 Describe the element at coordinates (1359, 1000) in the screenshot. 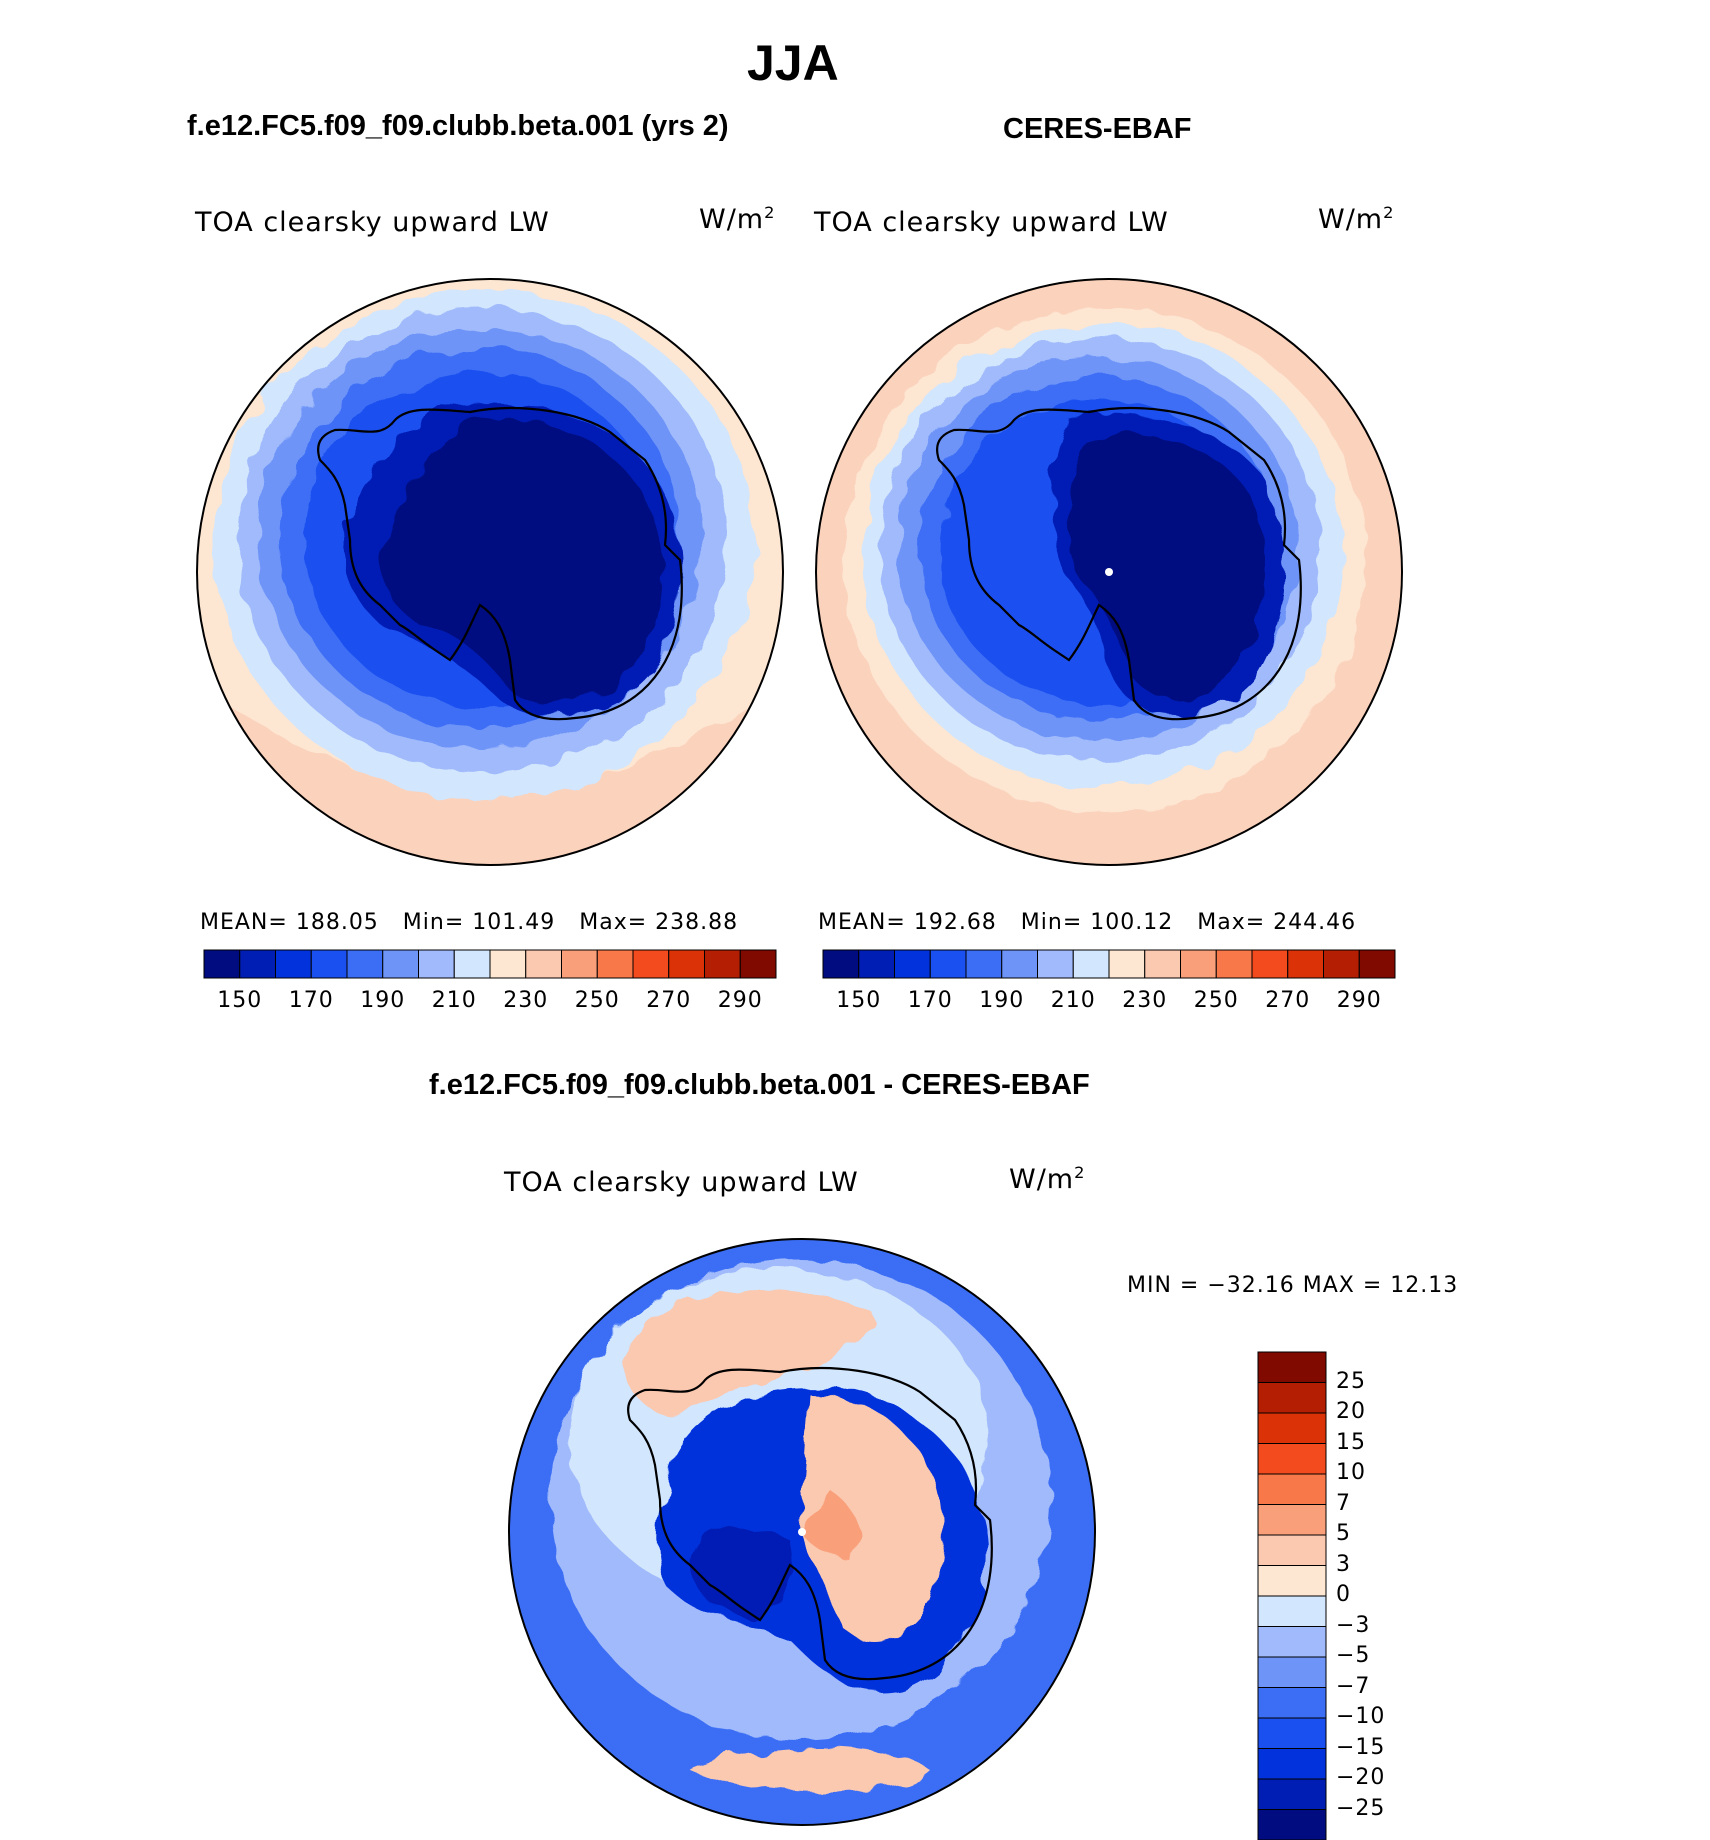

I see `right-colorbar-tick-label: 290` at that location.